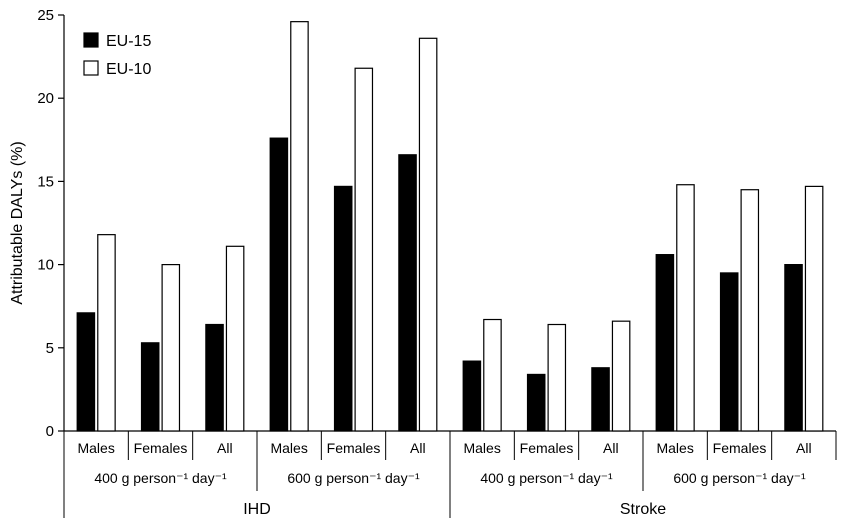 This screenshot has height=521, width=860. Describe the element at coordinates (117, 55) in the screenshot. I see `legend: EU-15 EU-10` at that location.